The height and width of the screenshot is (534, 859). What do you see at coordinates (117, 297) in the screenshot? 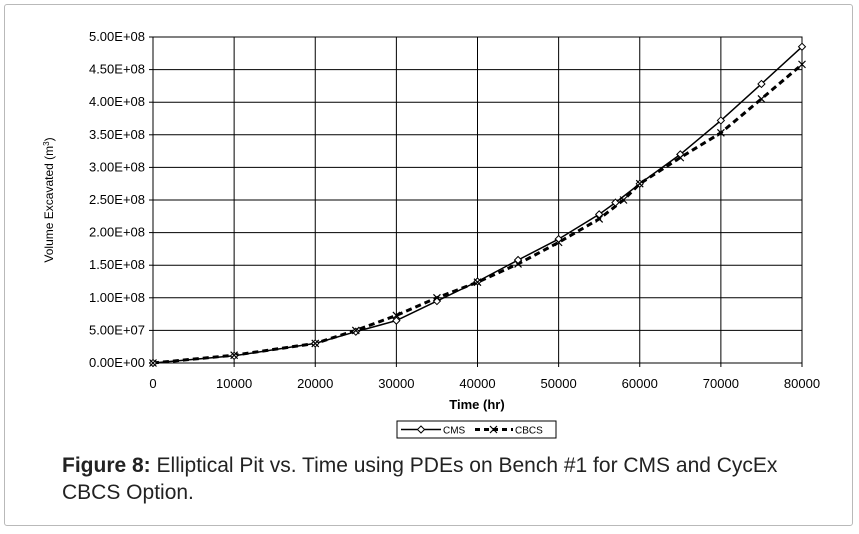
I see `y-tick-label: 1.00E+08` at bounding box center [117, 297].